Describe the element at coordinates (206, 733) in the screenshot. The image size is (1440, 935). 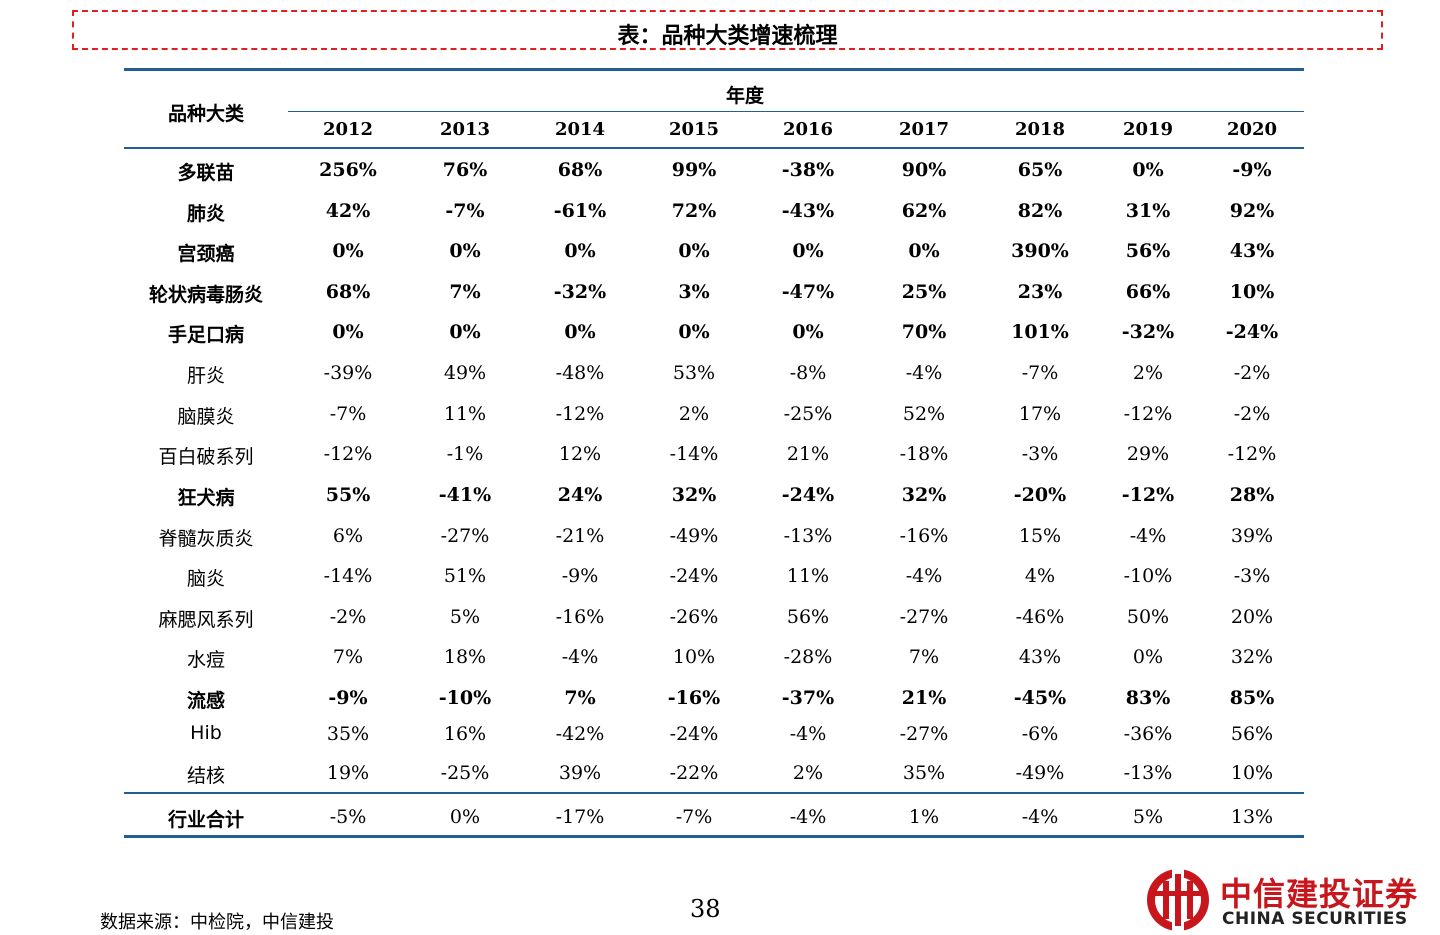
I see `category-name: Hib` at that location.